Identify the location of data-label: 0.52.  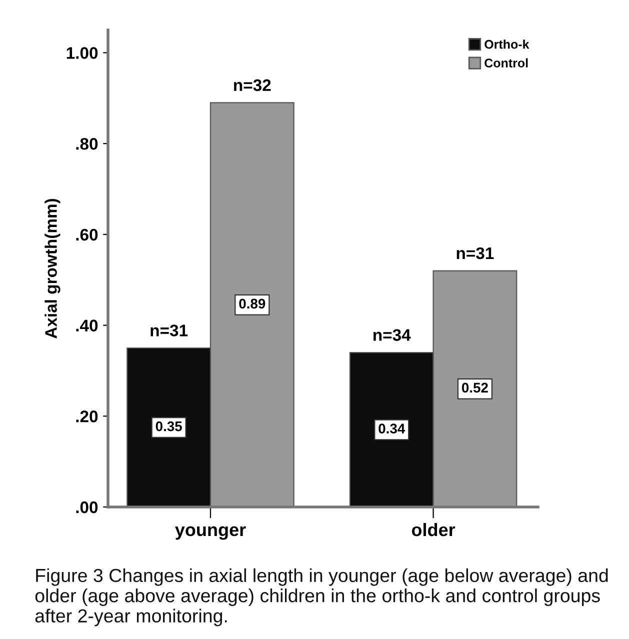
(475, 387).